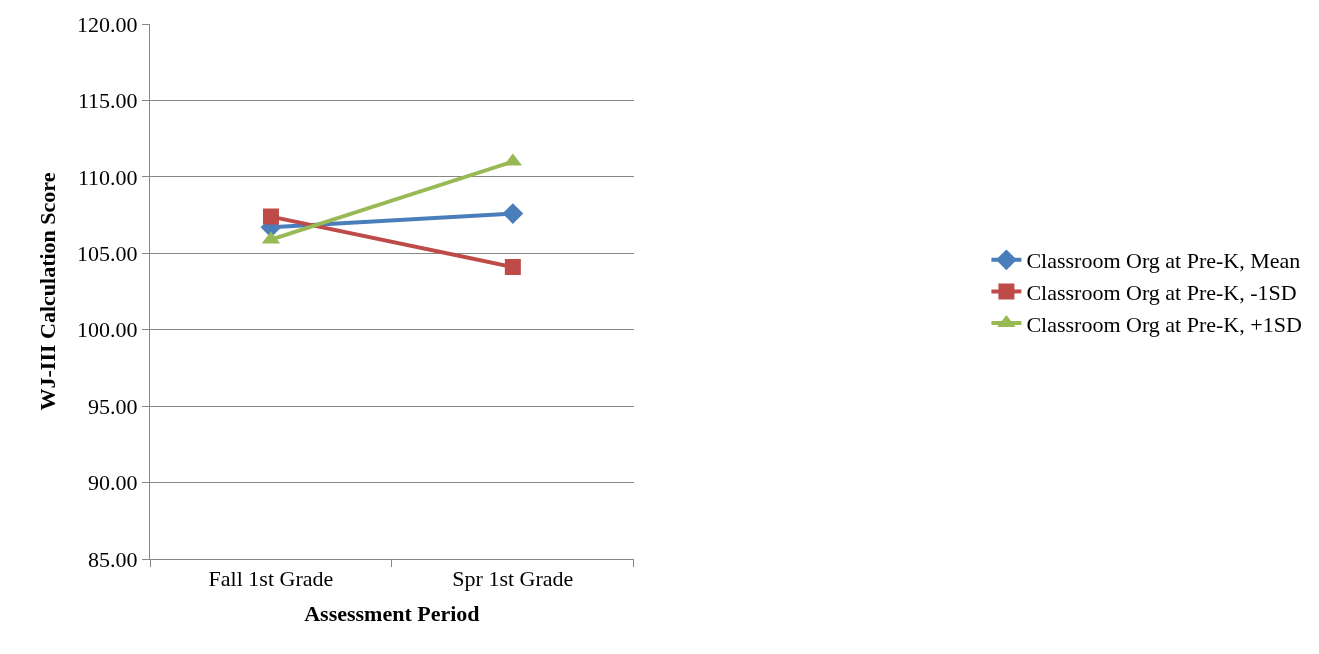 The height and width of the screenshot is (654, 1319). Describe the element at coordinates (271, 579) in the screenshot. I see `x-tick-label: Fall 1st Grade` at that location.